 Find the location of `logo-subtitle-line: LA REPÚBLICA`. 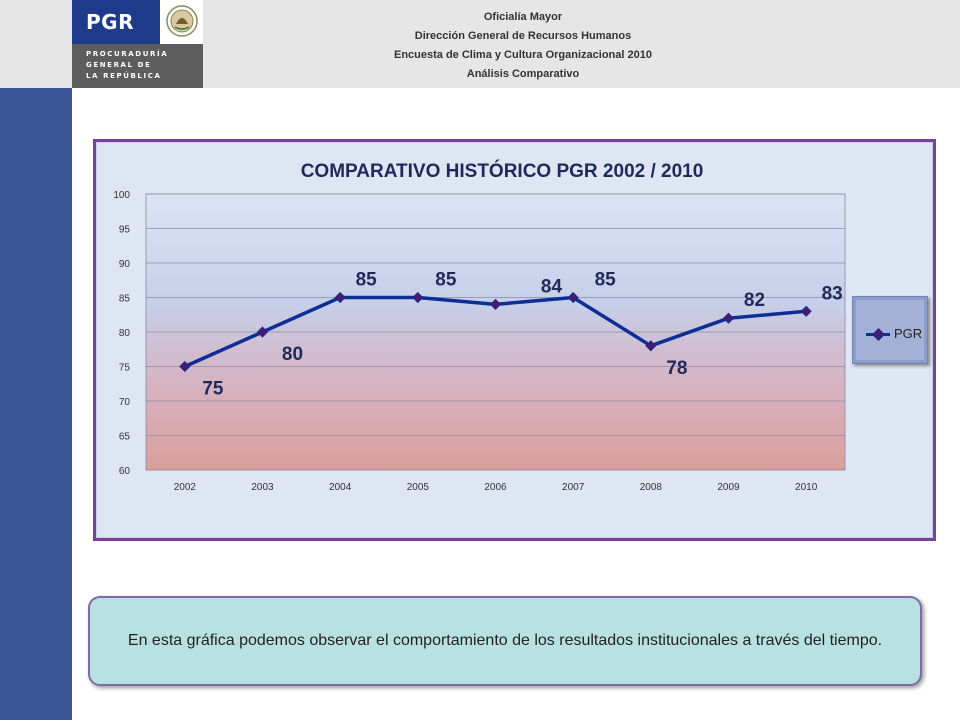

logo-subtitle-line: LA REPÚBLICA is located at coordinates (124, 76).